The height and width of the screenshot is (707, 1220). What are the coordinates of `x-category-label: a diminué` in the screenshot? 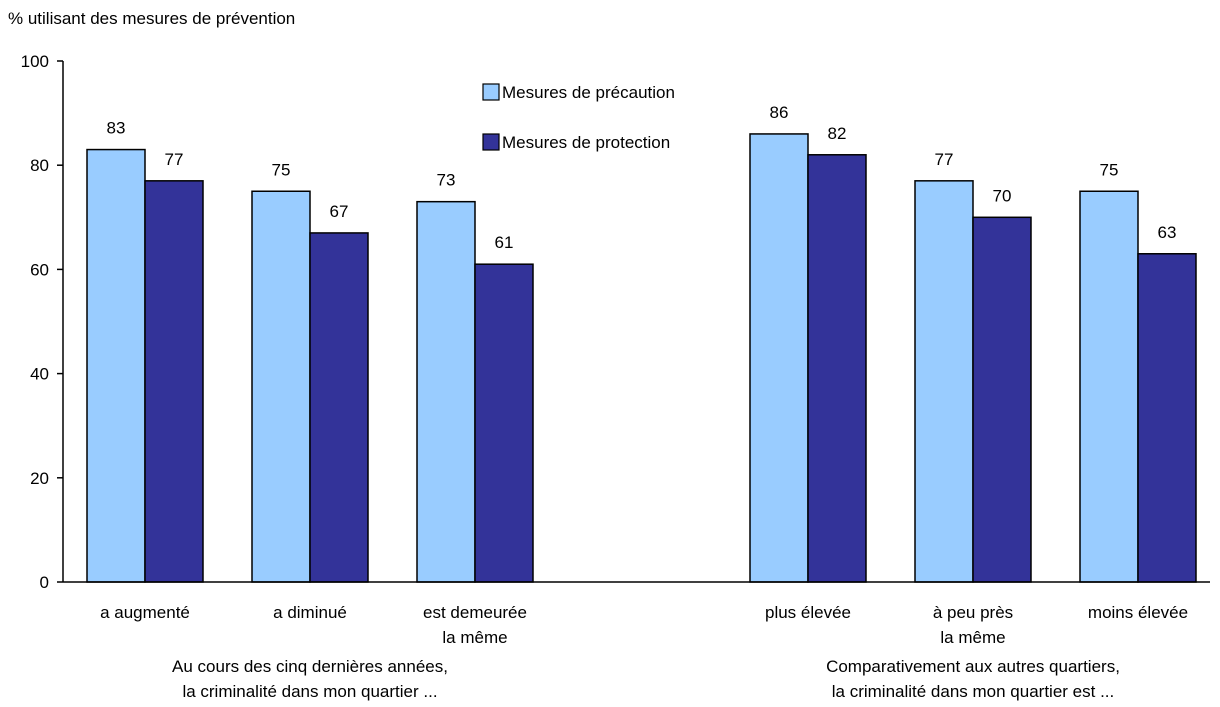 It's located at (310, 612).